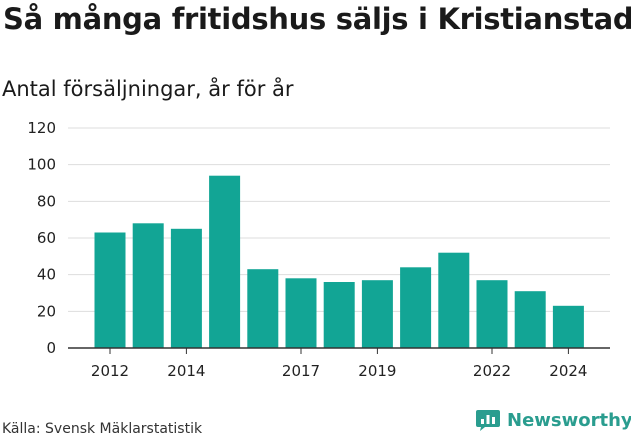 The image size is (631, 439). I want to click on y-tick-label: 0, so click(51, 348).